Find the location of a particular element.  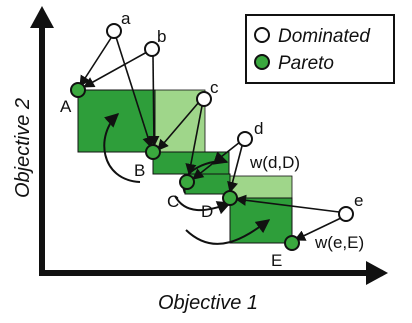

label-B: B is located at coordinates (139, 170).